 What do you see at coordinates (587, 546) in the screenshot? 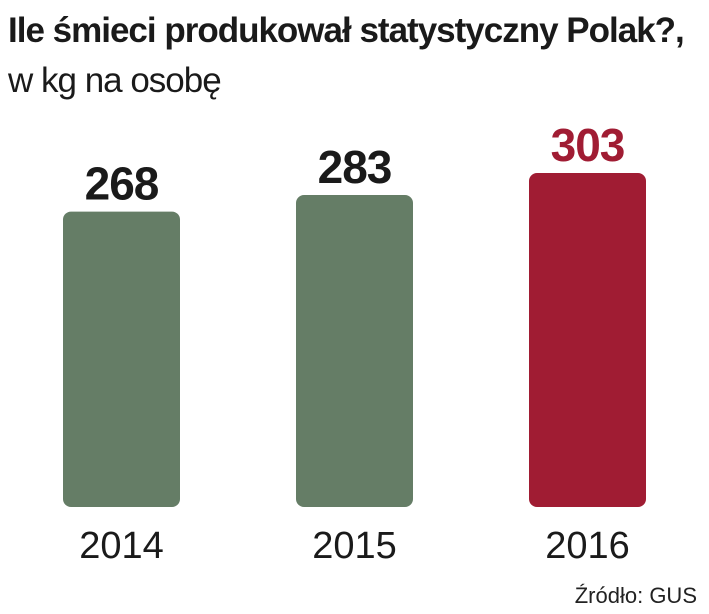
I see `x-tick-label: 2016` at bounding box center [587, 546].